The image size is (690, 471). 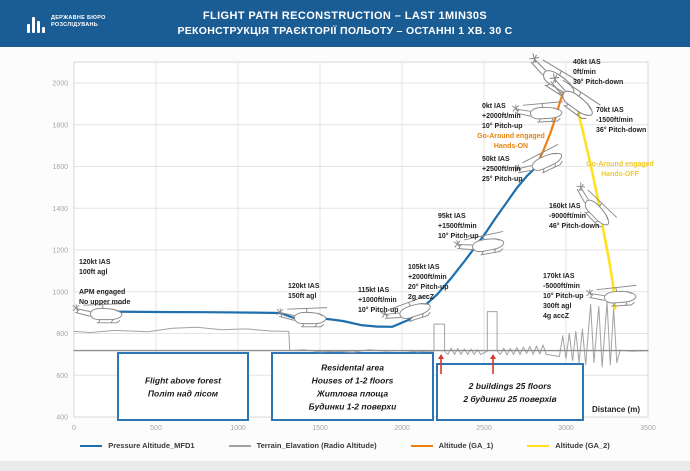 What do you see at coordinates (402, 428) in the screenshot?
I see `x-tick-label: 2000` at bounding box center [402, 428].